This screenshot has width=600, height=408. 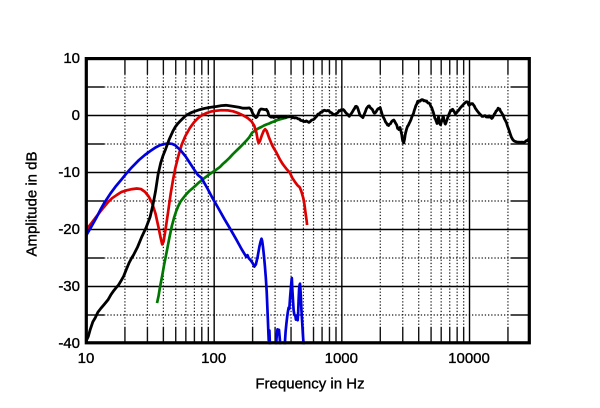 What do you see at coordinates (309, 384) in the screenshot?
I see `svg-text: Frequency in Hz` at bounding box center [309, 384].